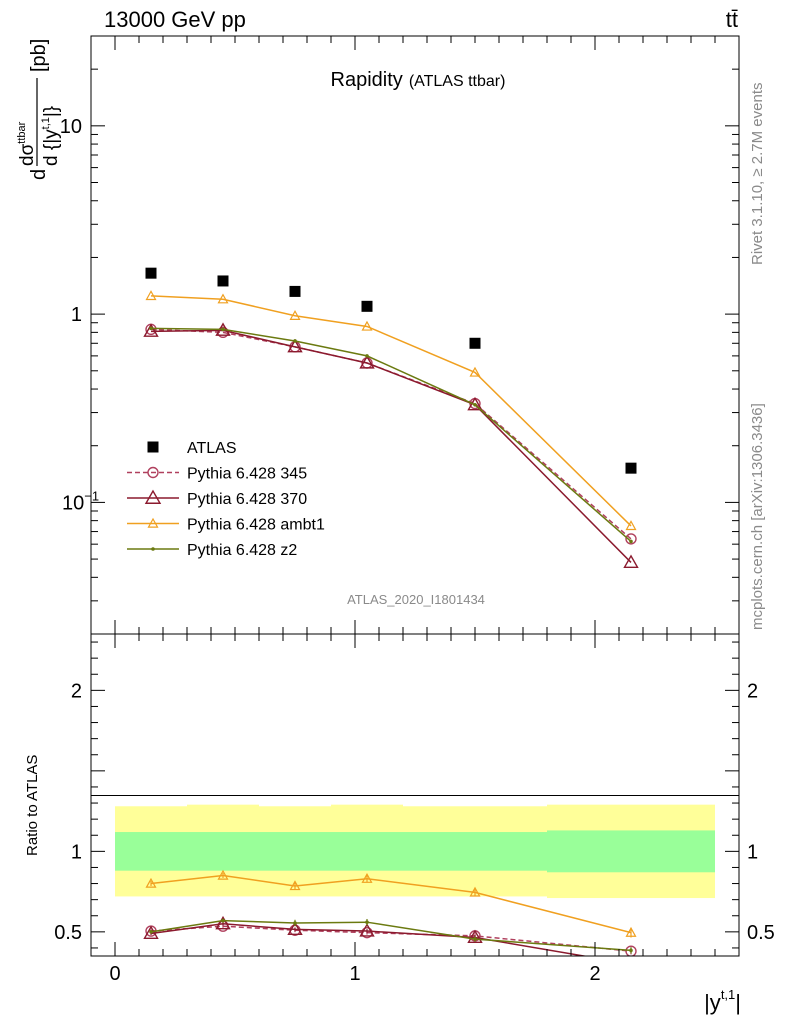 The width and height of the screenshot is (786, 1024). Describe the element at coordinates (416, 599) in the screenshot. I see `analysis-watermark: ATLAS_2020_I1801434` at that location.